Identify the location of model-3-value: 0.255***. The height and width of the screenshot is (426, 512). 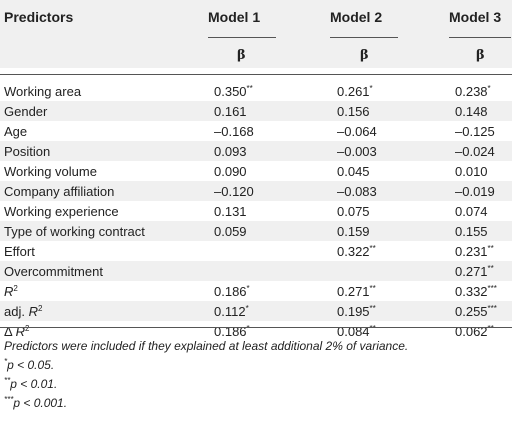
(476, 311).